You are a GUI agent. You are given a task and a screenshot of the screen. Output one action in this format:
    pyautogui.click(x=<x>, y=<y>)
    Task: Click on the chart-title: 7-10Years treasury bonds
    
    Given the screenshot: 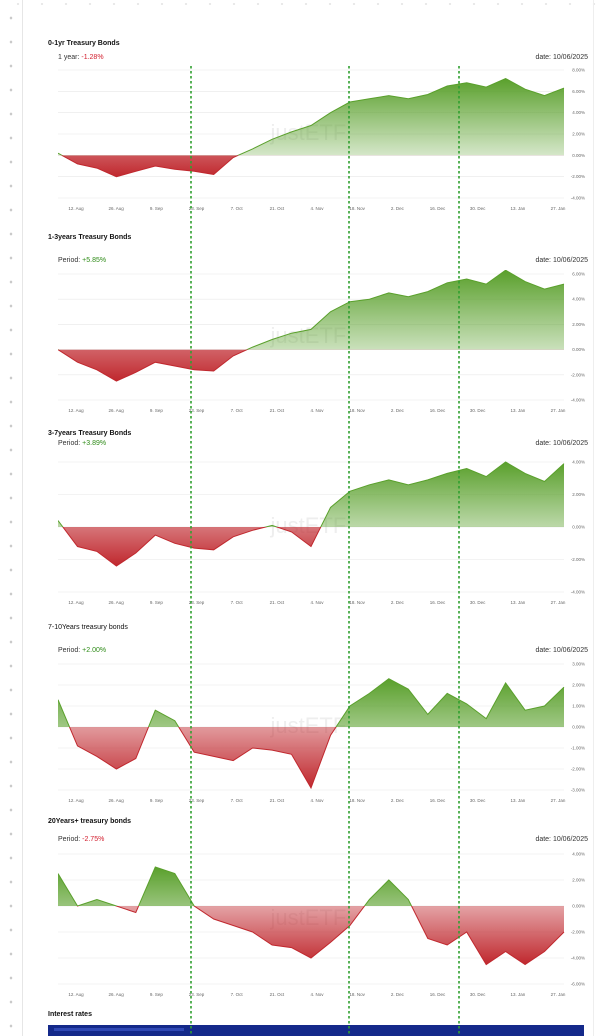 What is the action you would take?
    pyautogui.click(x=88, y=627)
    